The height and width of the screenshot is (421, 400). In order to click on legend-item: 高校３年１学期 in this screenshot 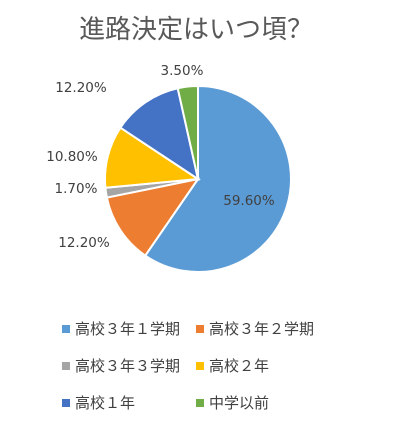, I will do `click(126, 328)`.